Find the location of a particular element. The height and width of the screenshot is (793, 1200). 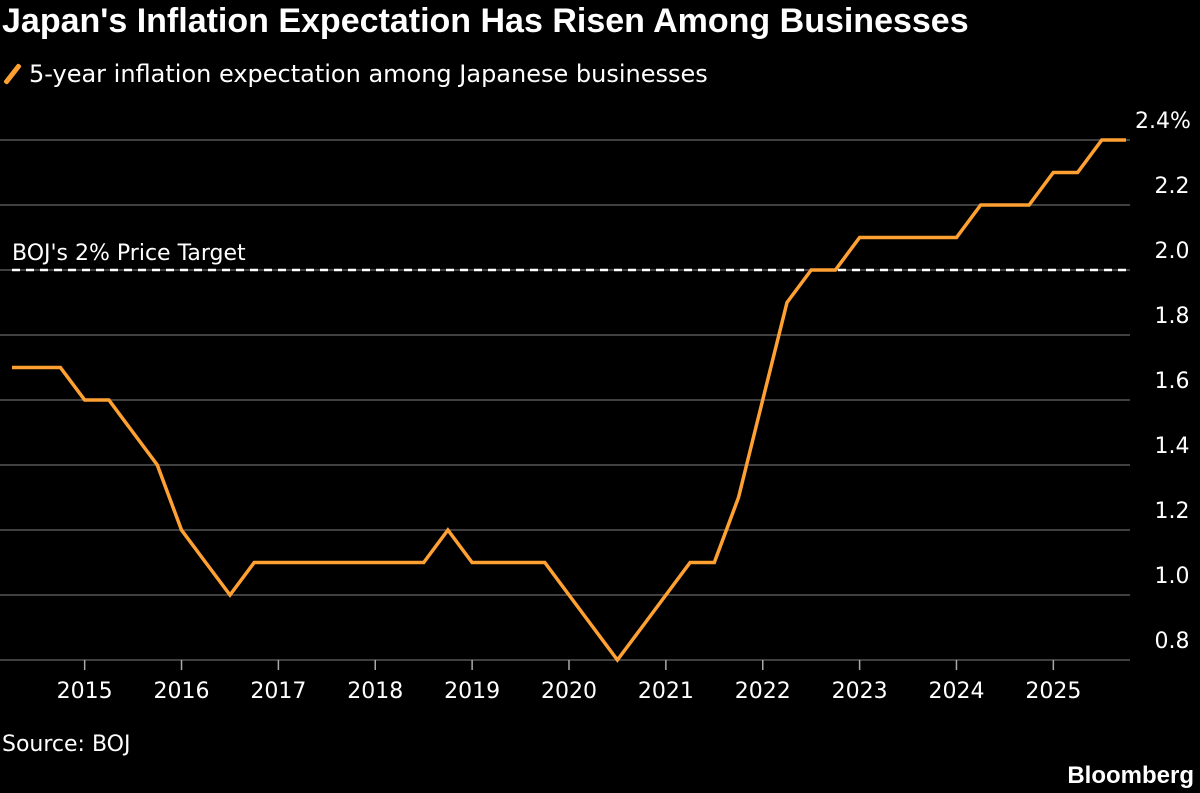

x-tick-label: 2024 is located at coordinates (956, 691).